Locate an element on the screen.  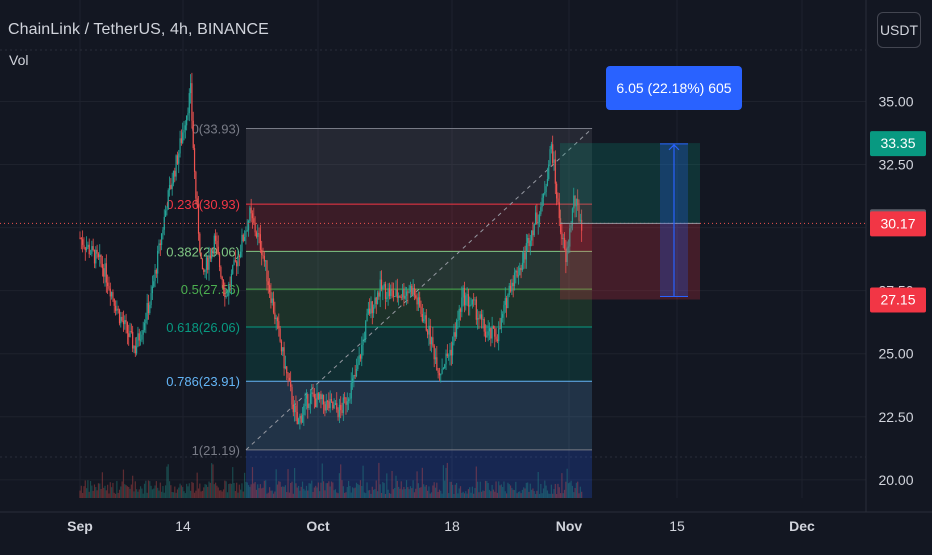
volume-indicator-label: Vol is located at coordinates (19, 60).